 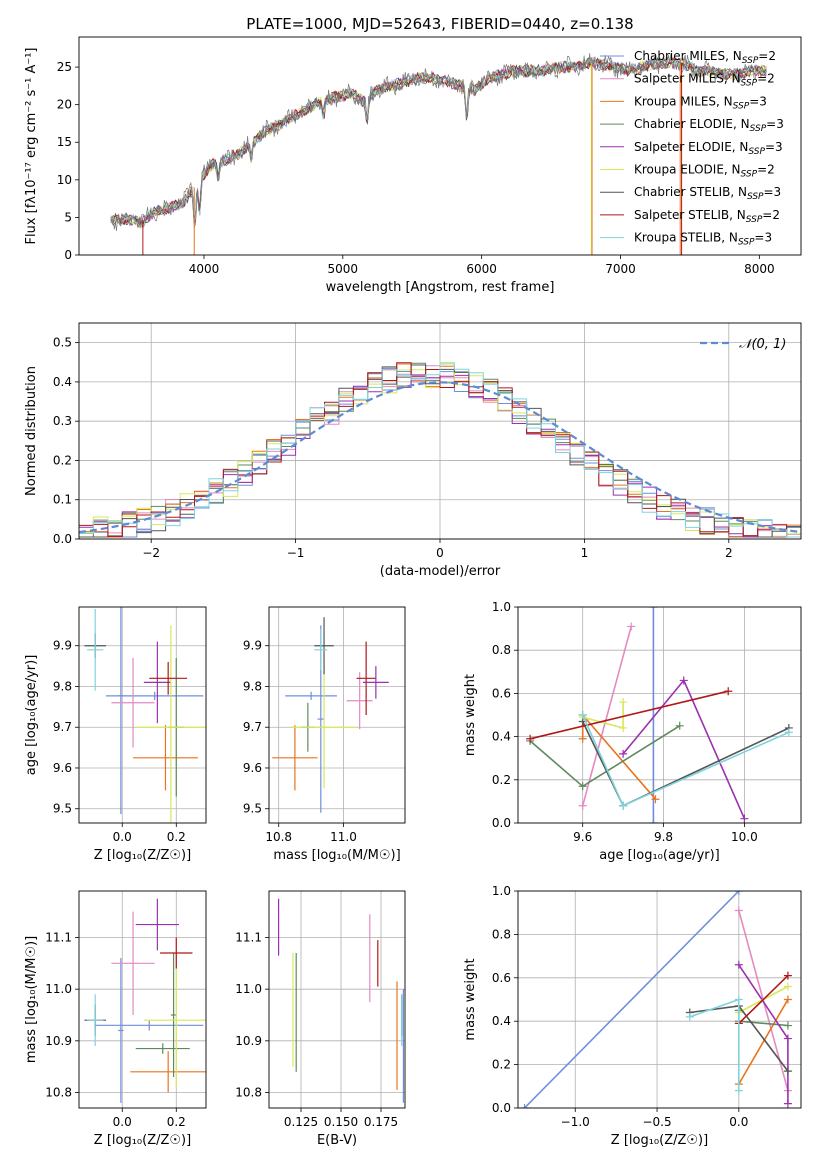 I want to click on weight-line-chabrier-stelib, so click(x=685, y=764).